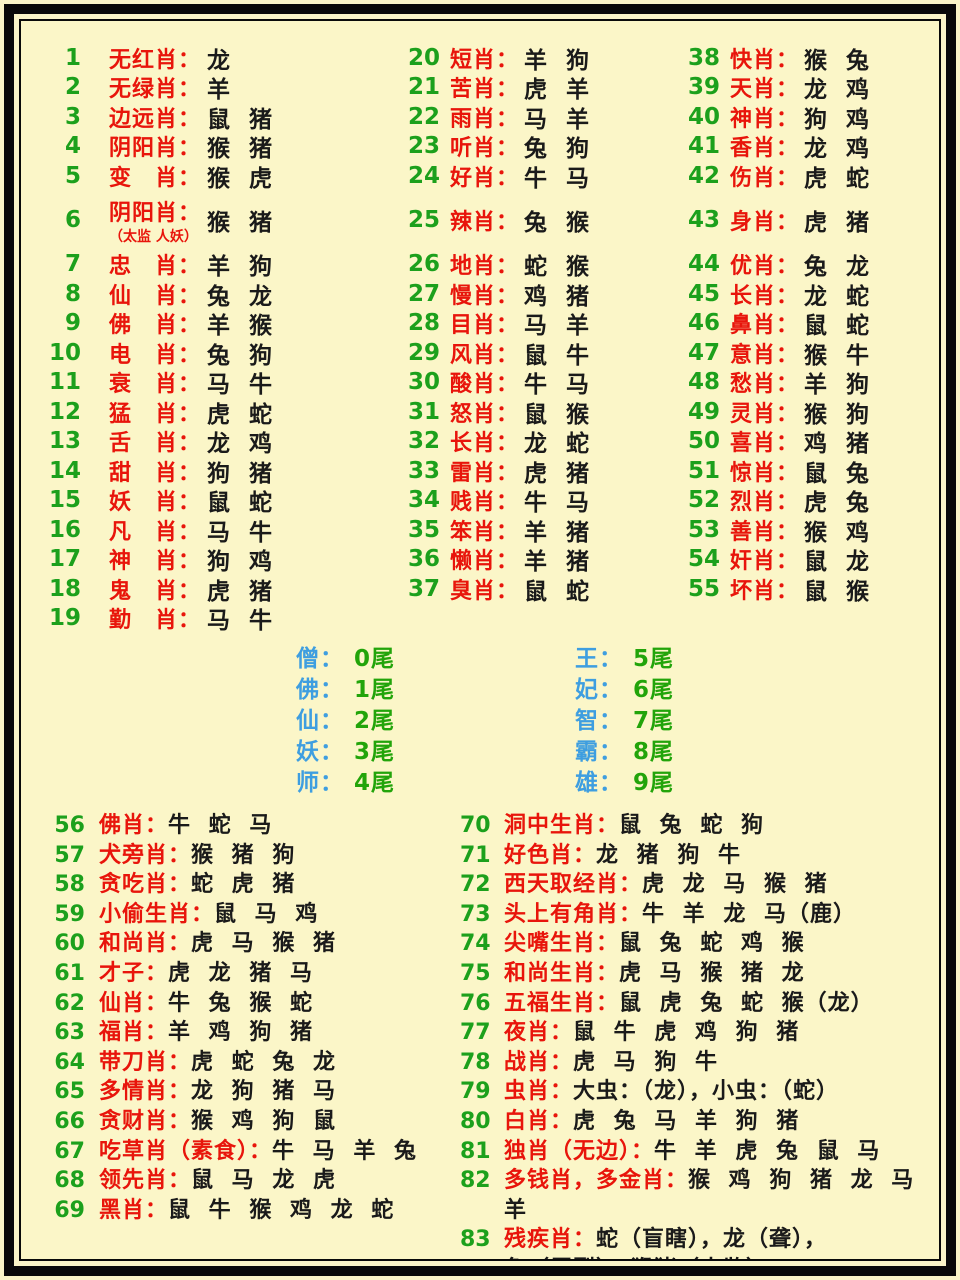 This screenshot has width=960, height=1280. Describe the element at coordinates (505, 176) in the screenshot. I see `zodiac-row: 24 好肖：牛 马` at that location.